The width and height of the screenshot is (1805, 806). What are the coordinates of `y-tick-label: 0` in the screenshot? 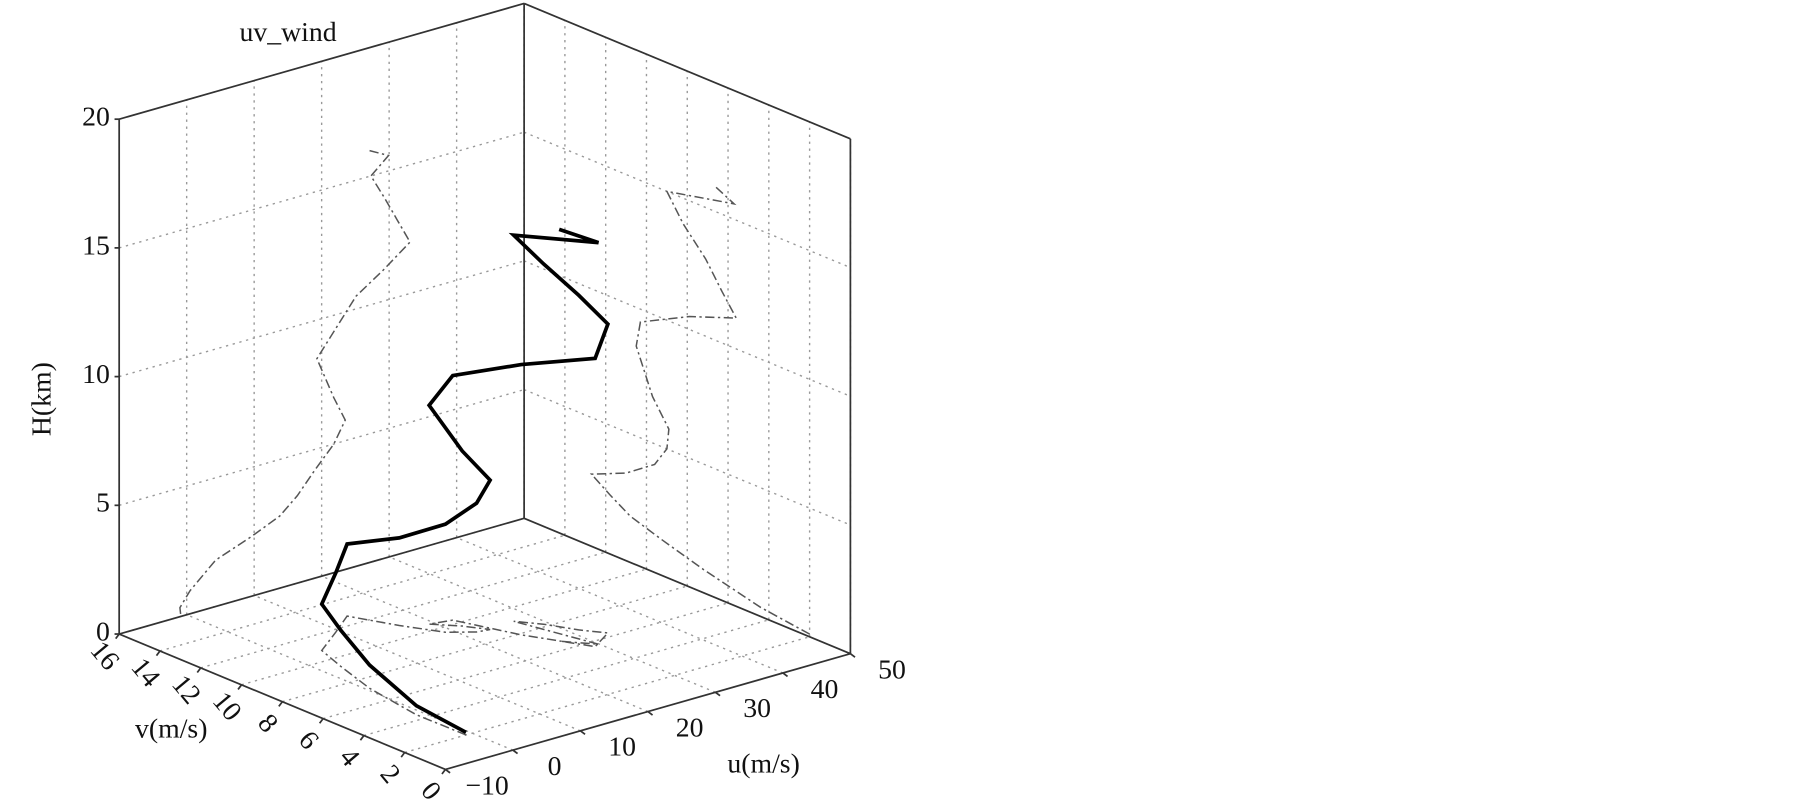 It's located at (431, 791).